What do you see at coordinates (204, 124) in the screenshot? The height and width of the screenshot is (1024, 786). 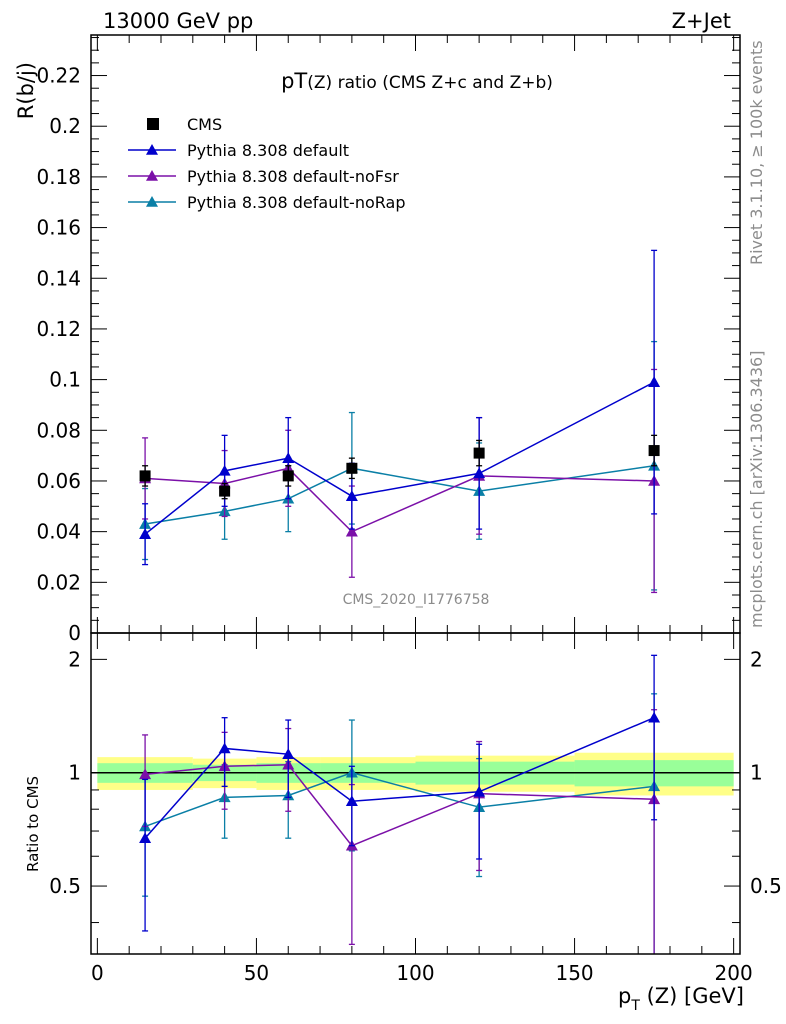 I see `legend-label-data: CMS` at bounding box center [204, 124].